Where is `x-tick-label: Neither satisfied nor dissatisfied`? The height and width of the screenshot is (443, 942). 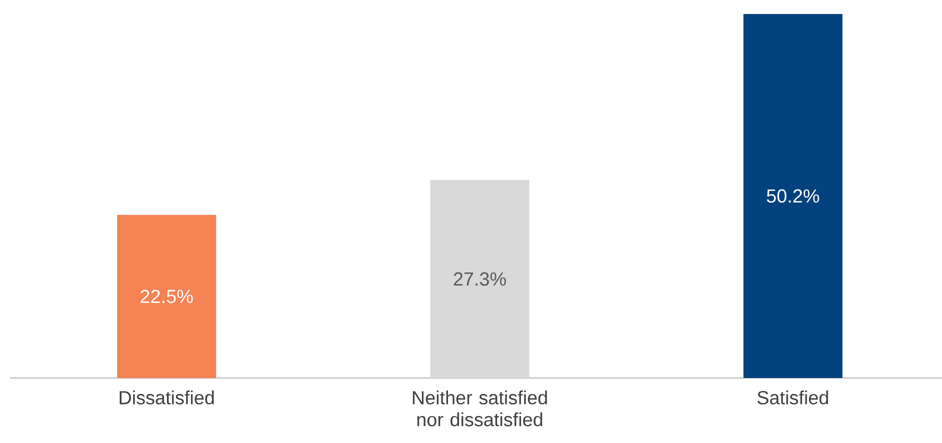
x-tick-label: Neither satisfied nor dissatisfied is located at coordinates (479, 408).